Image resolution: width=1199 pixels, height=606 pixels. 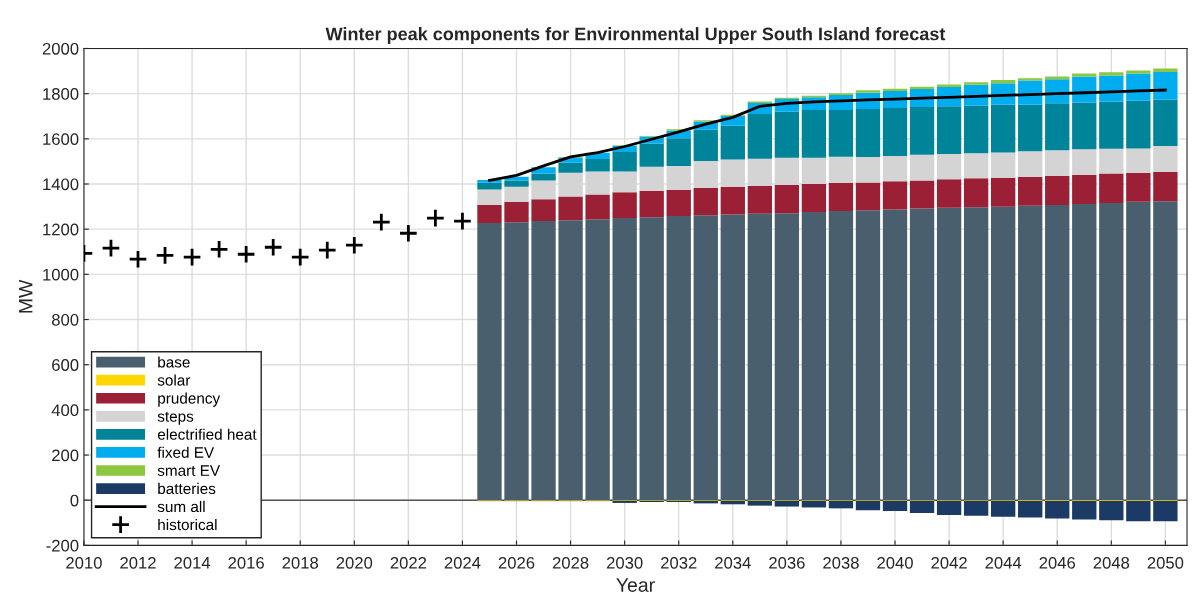 What do you see at coordinates (635, 35) in the screenshot?
I see `chart-title: Winter peak components for Environmental Upper South Island forecast` at bounding box center [635, 35].